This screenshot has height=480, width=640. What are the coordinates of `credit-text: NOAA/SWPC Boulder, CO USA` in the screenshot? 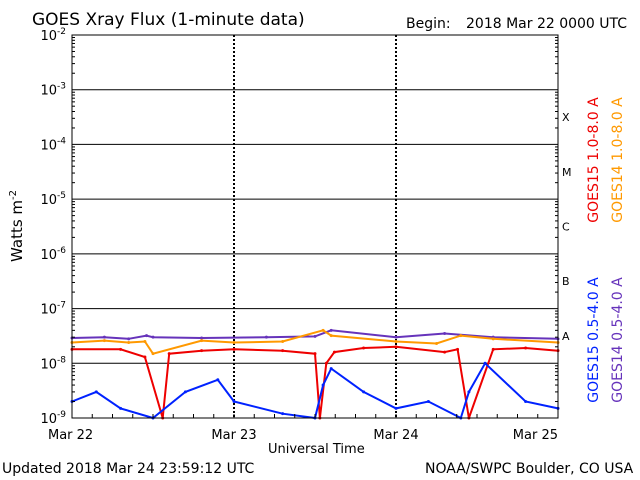 It's located at (529, 469).